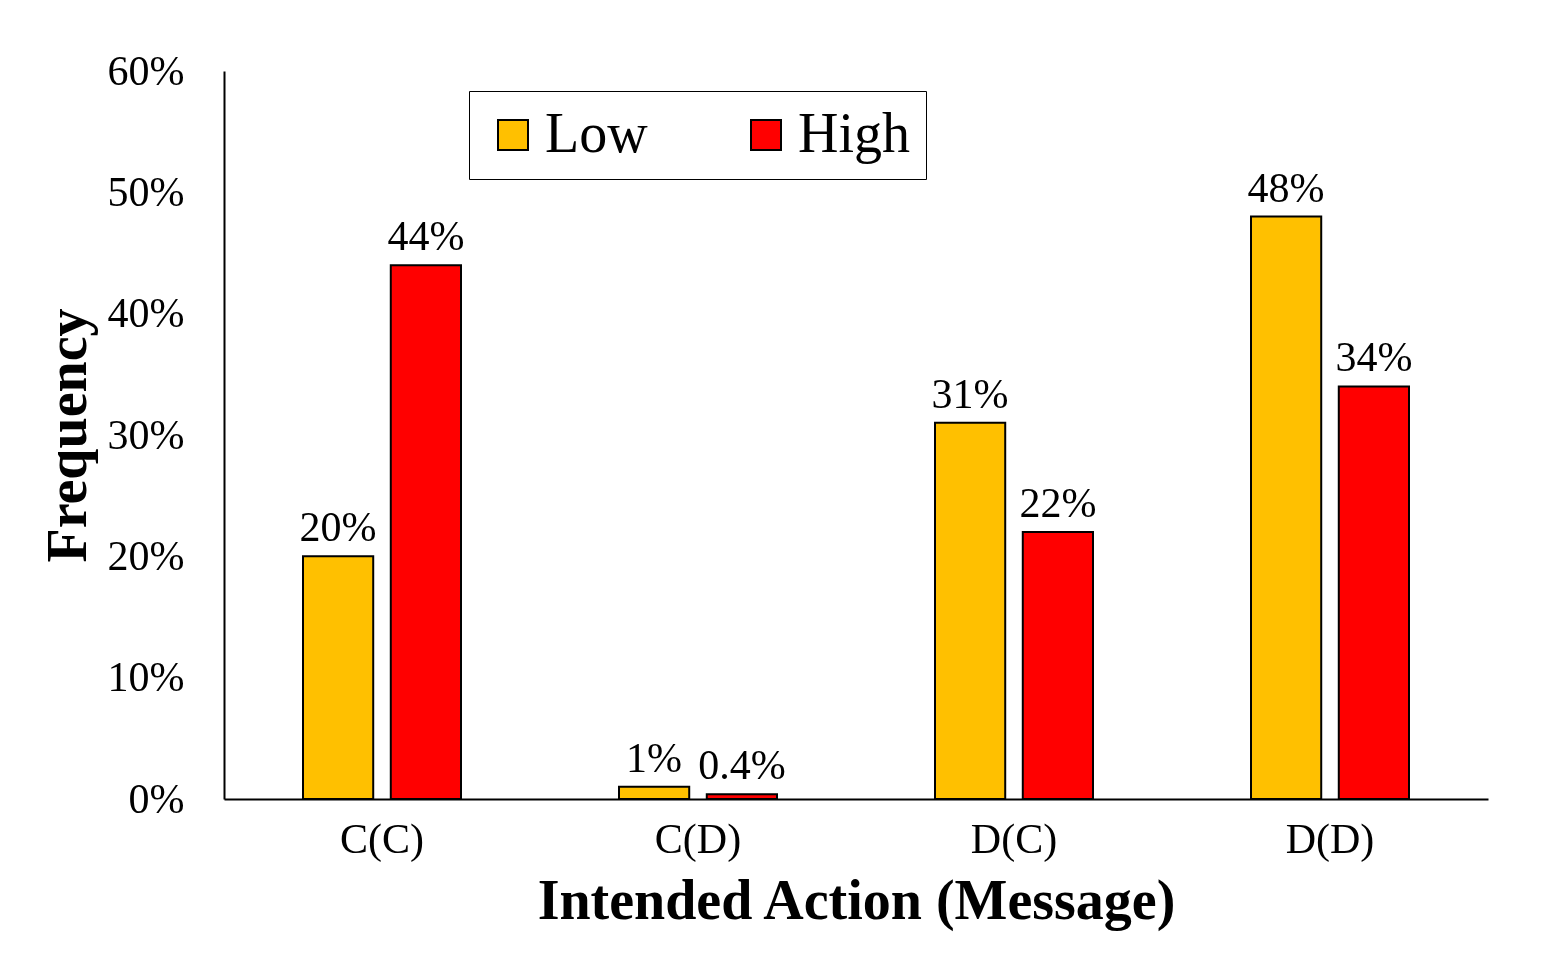 The image size is (1543, 960). I want to click on x-tick-label: C(C), so click(382, 839).